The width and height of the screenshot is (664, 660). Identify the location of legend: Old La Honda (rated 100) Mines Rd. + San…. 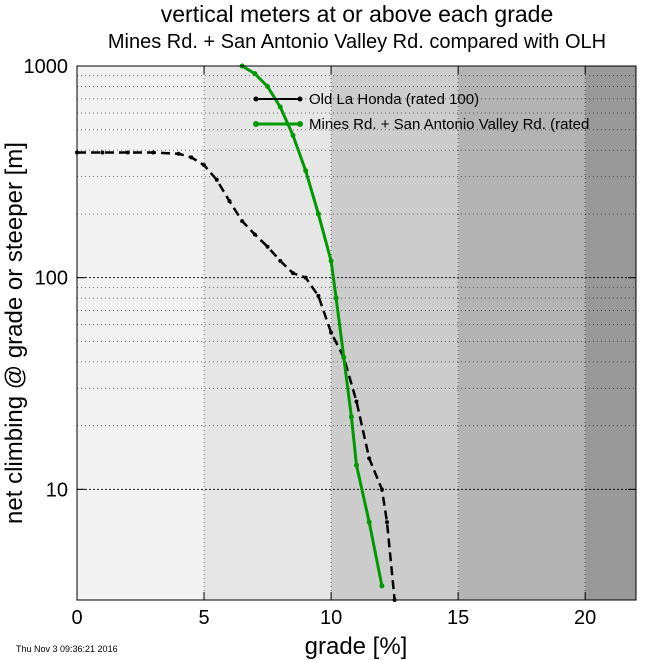
(421, 112).